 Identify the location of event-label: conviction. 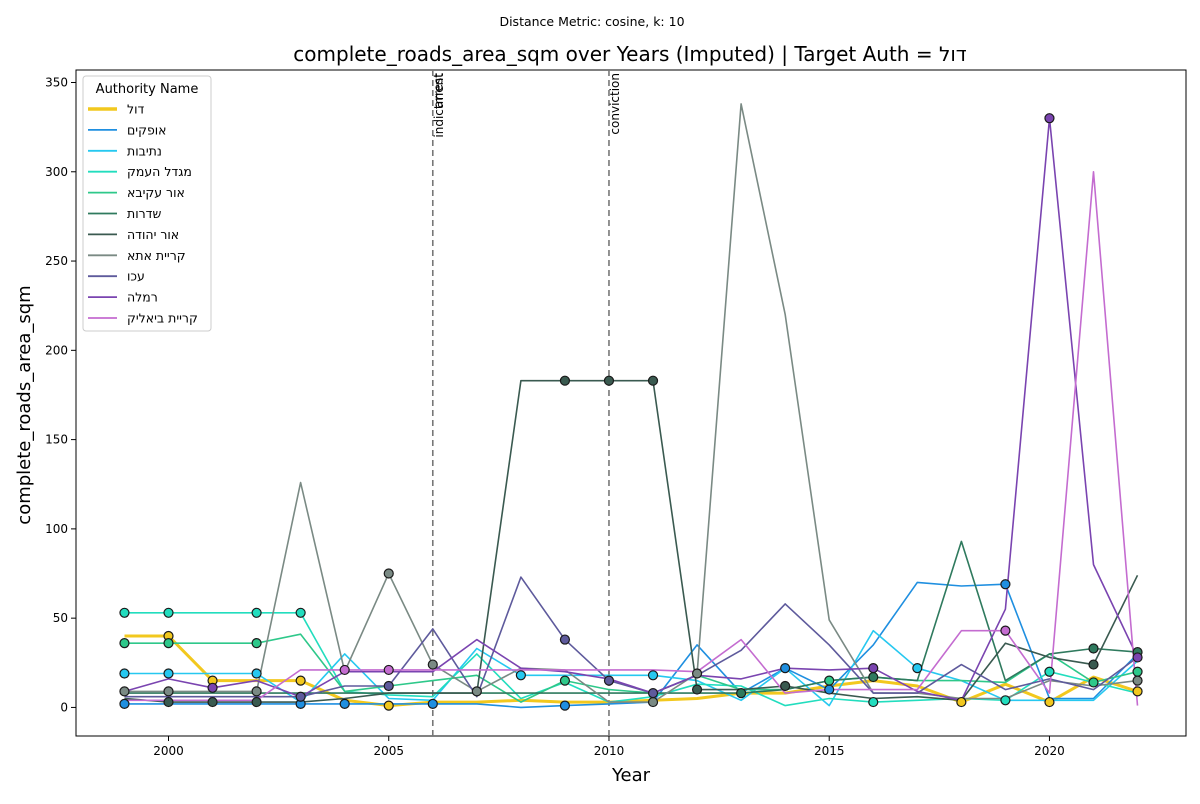
(615, 104).